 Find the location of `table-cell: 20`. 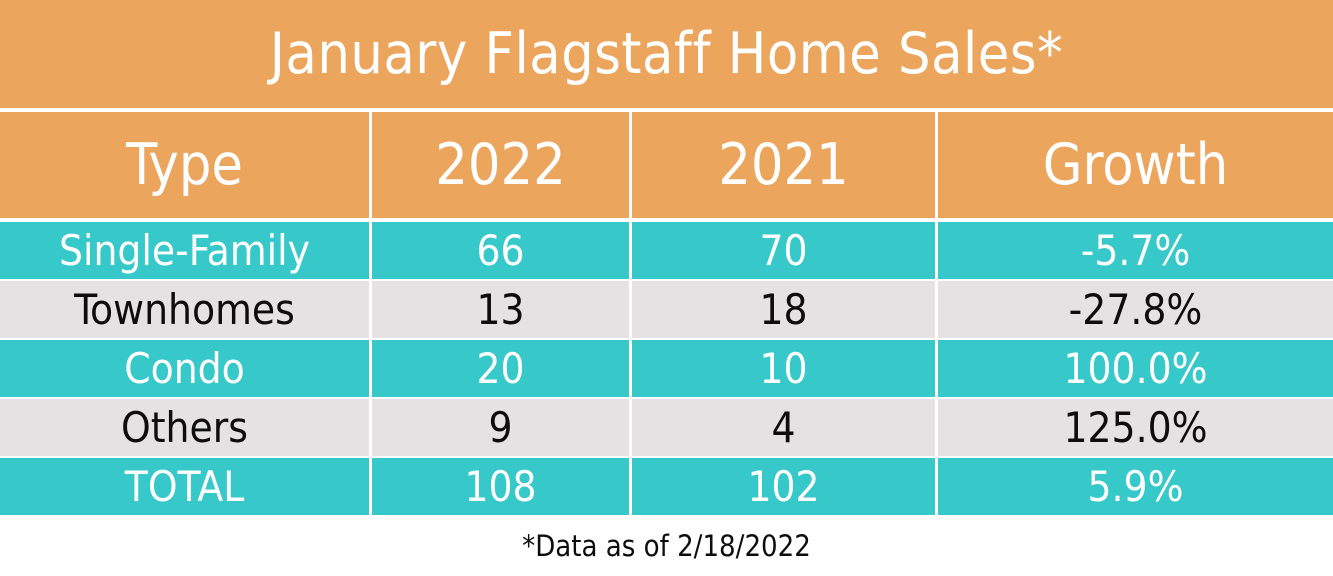

table-cell: 20 is located at coordinates (499, 367).